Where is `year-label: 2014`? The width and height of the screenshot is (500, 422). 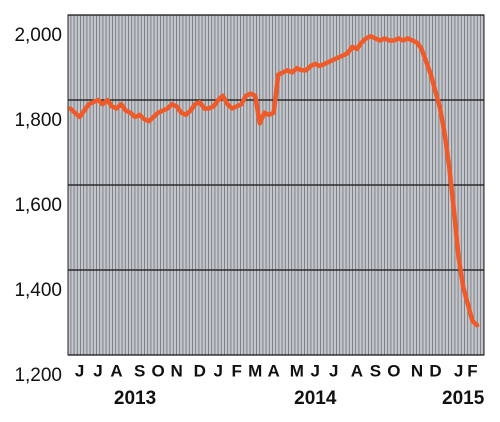 year-label: 2014 is located at coordinates (315, 398).